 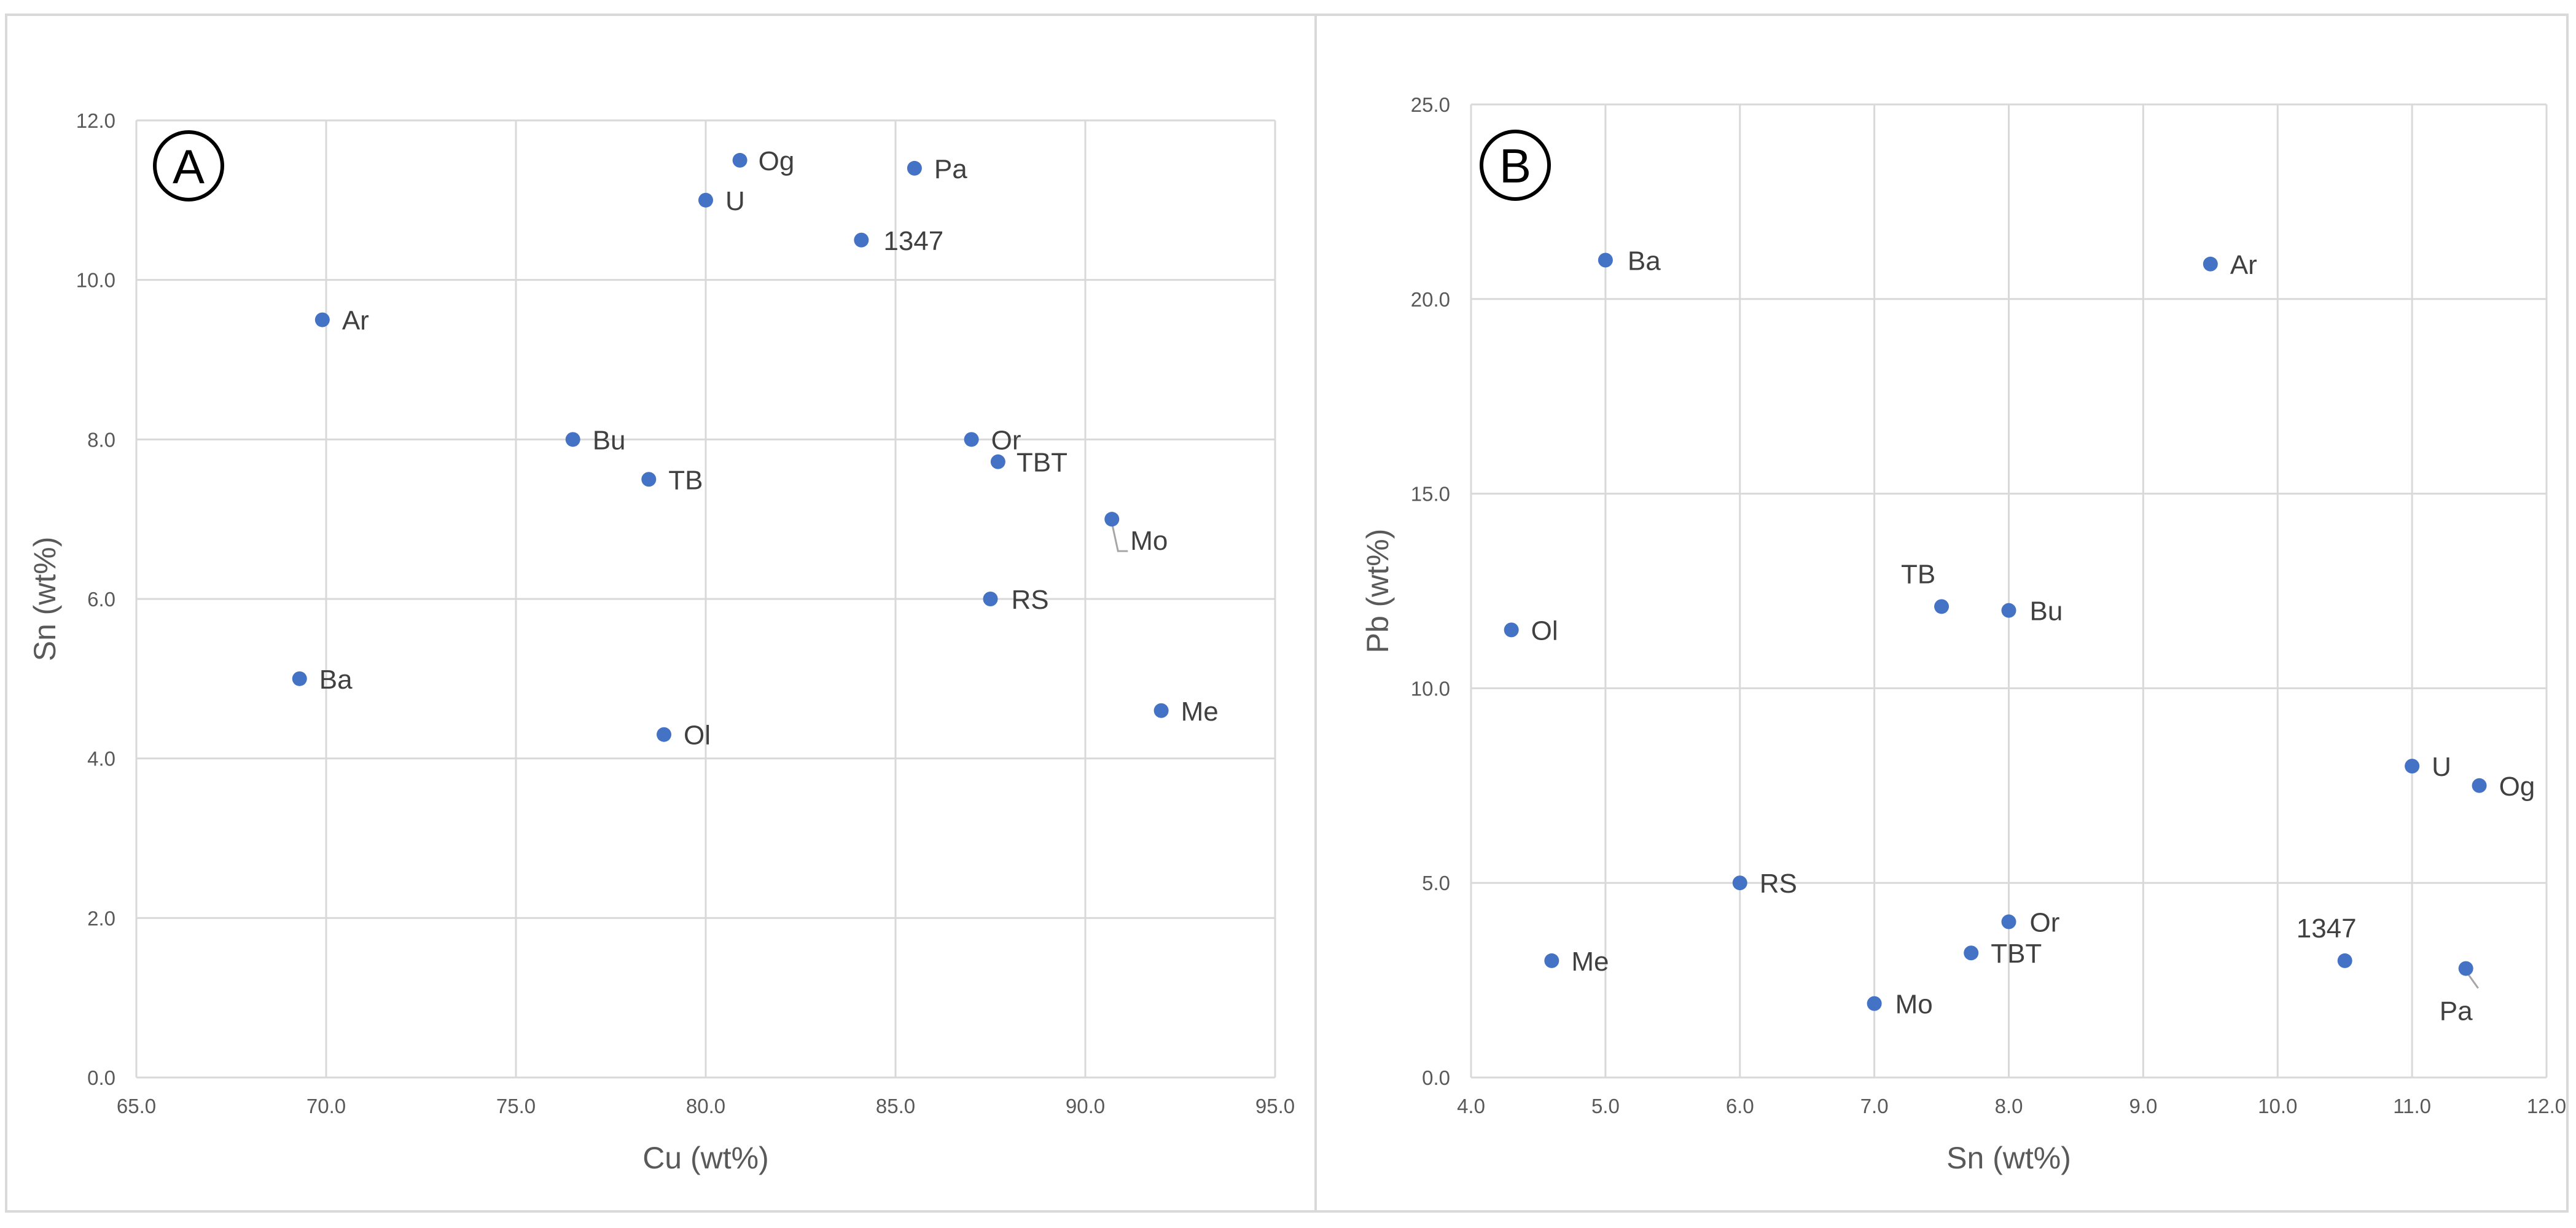 I want to click on x-tick-label: 8.0, so click(x=2009, y=1106).